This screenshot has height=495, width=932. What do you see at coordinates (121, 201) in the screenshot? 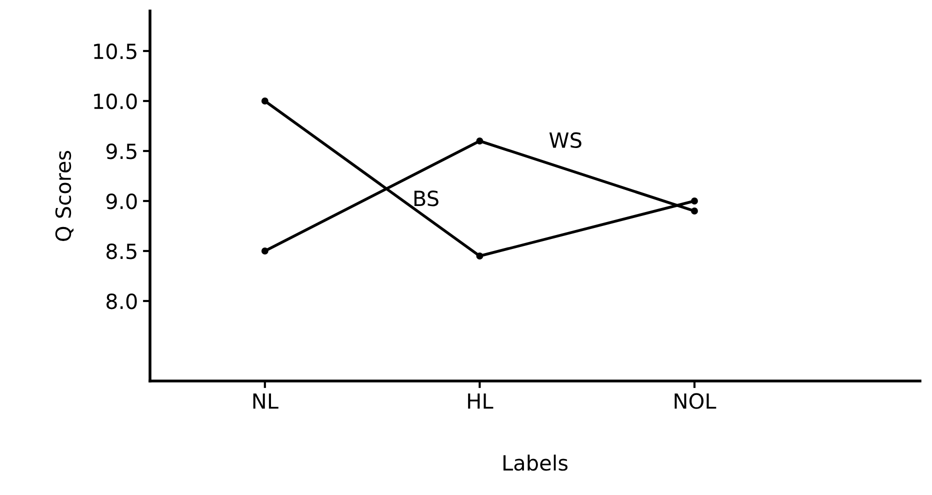
I see `y-tick-label: 9.0` at bounding box center [121, 201].